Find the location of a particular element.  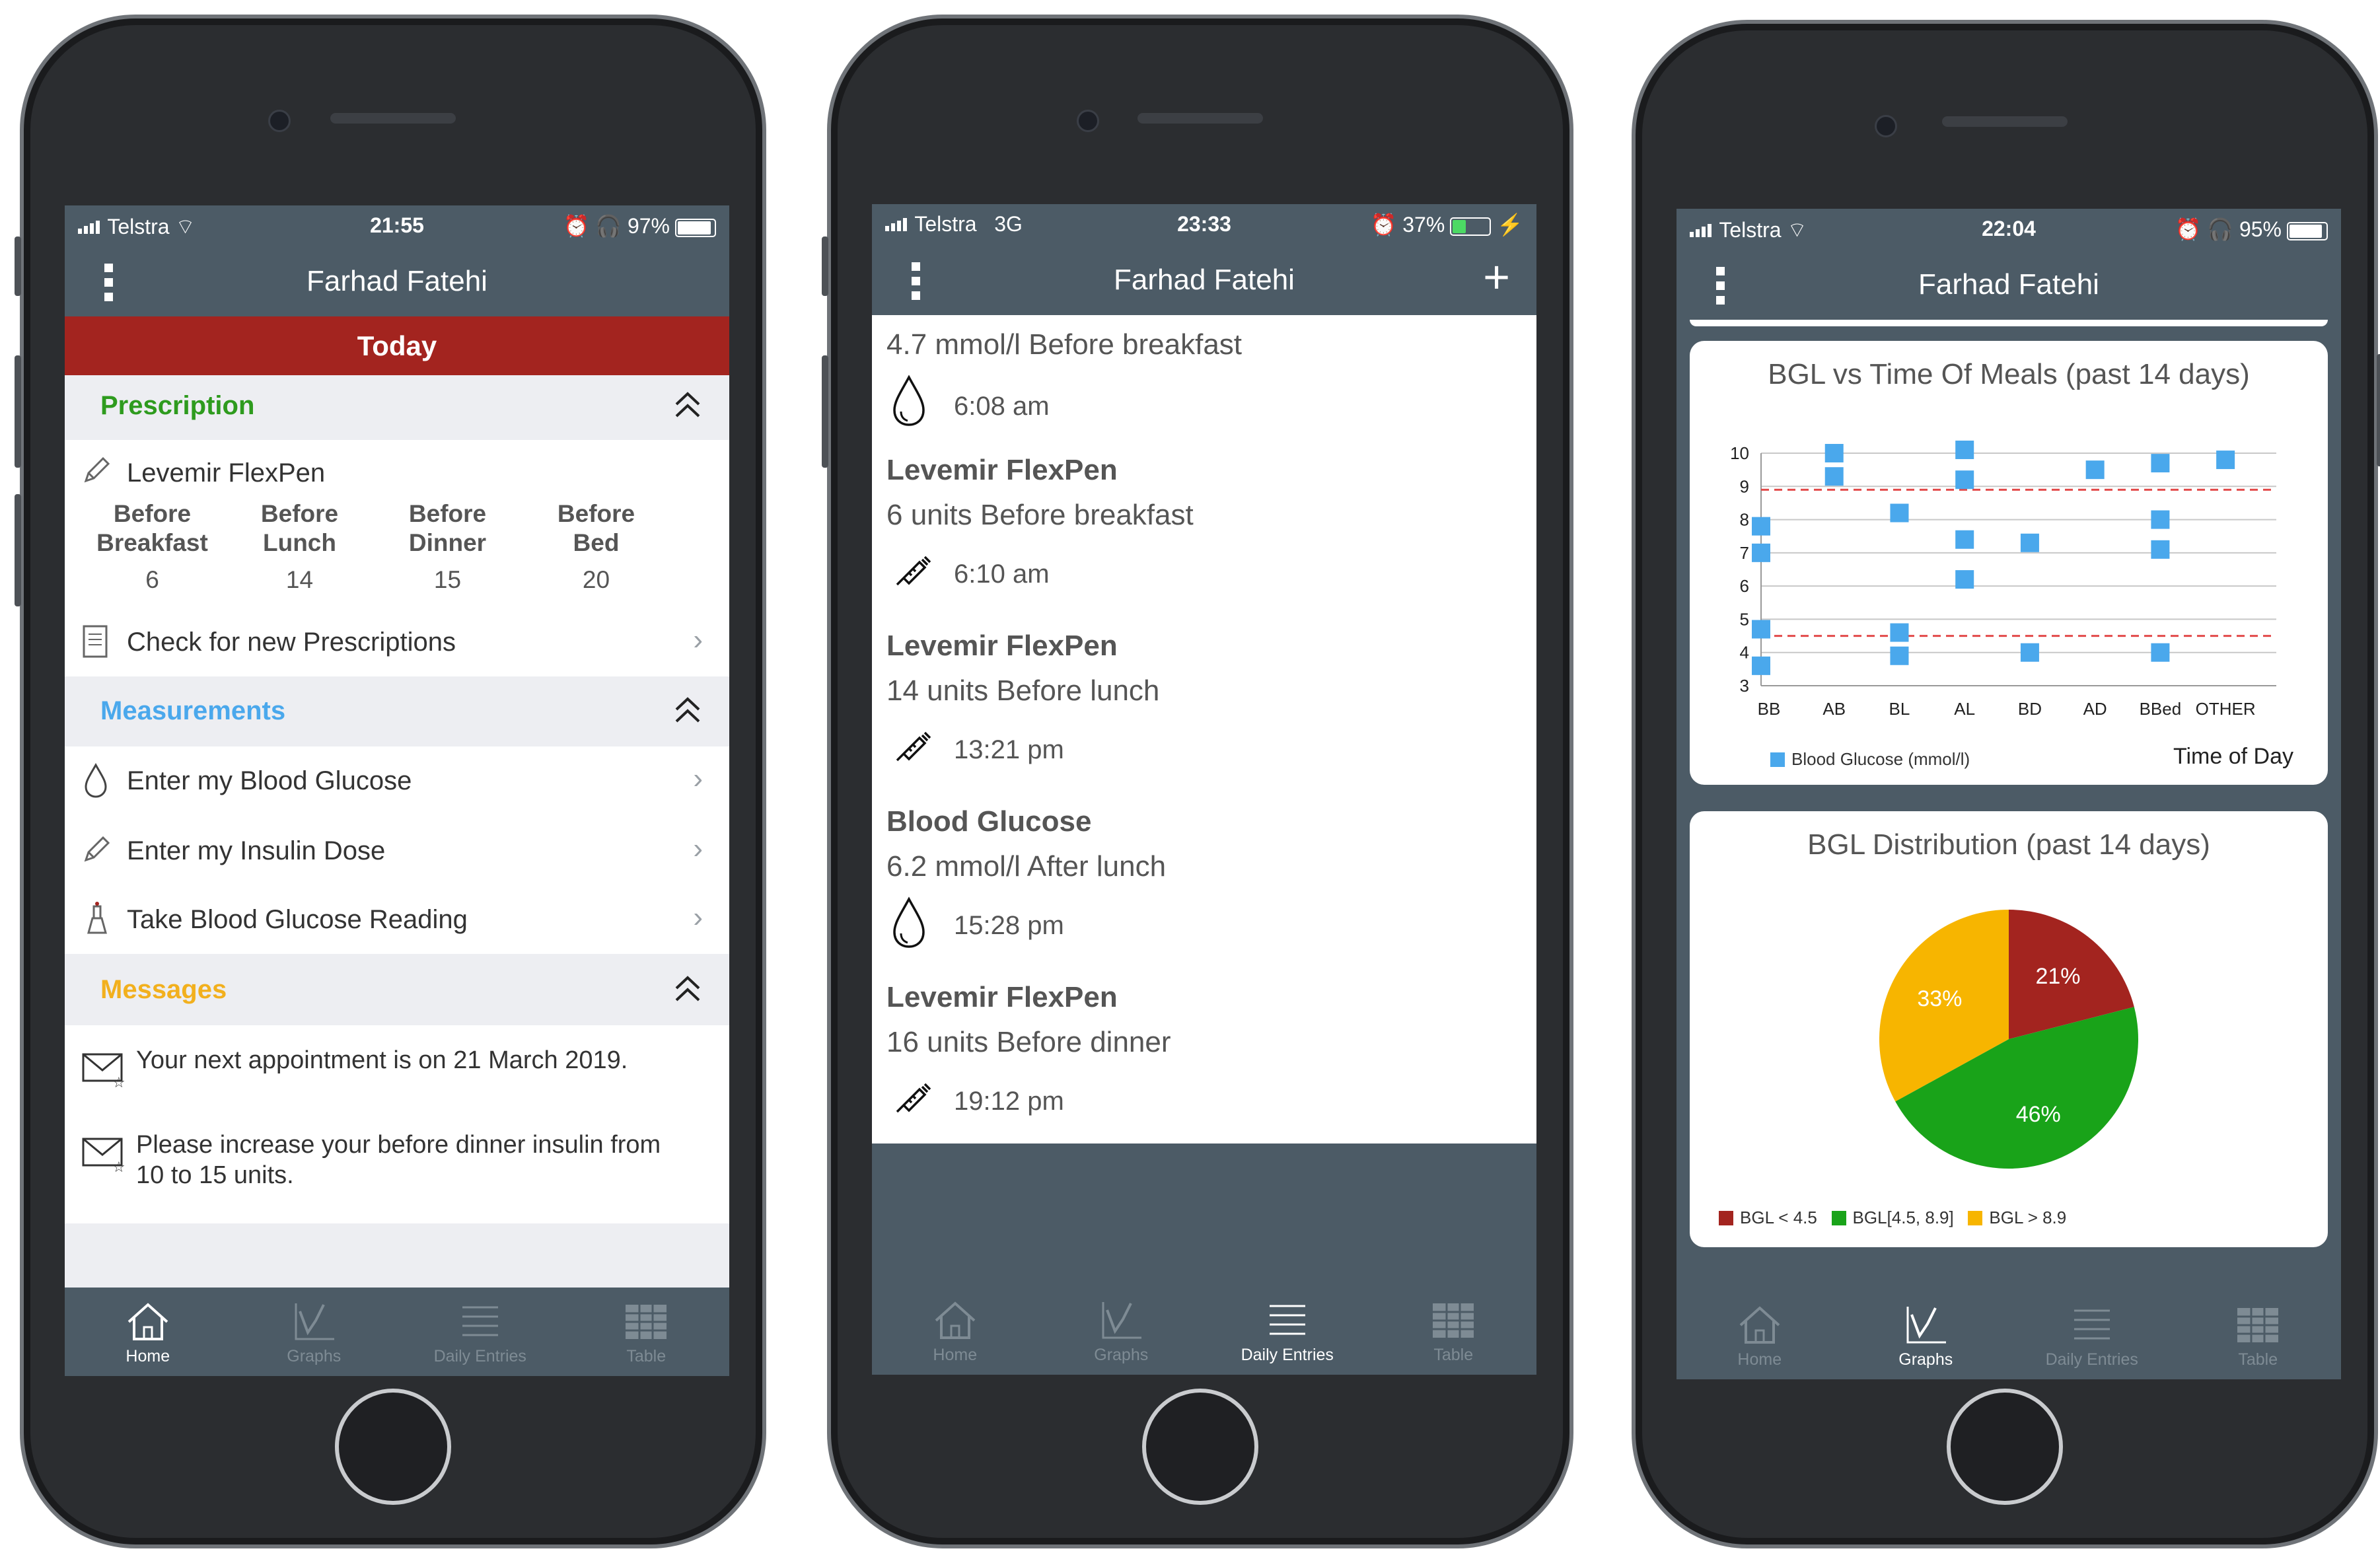

volume-up-button is located at coordinates (18, 411).